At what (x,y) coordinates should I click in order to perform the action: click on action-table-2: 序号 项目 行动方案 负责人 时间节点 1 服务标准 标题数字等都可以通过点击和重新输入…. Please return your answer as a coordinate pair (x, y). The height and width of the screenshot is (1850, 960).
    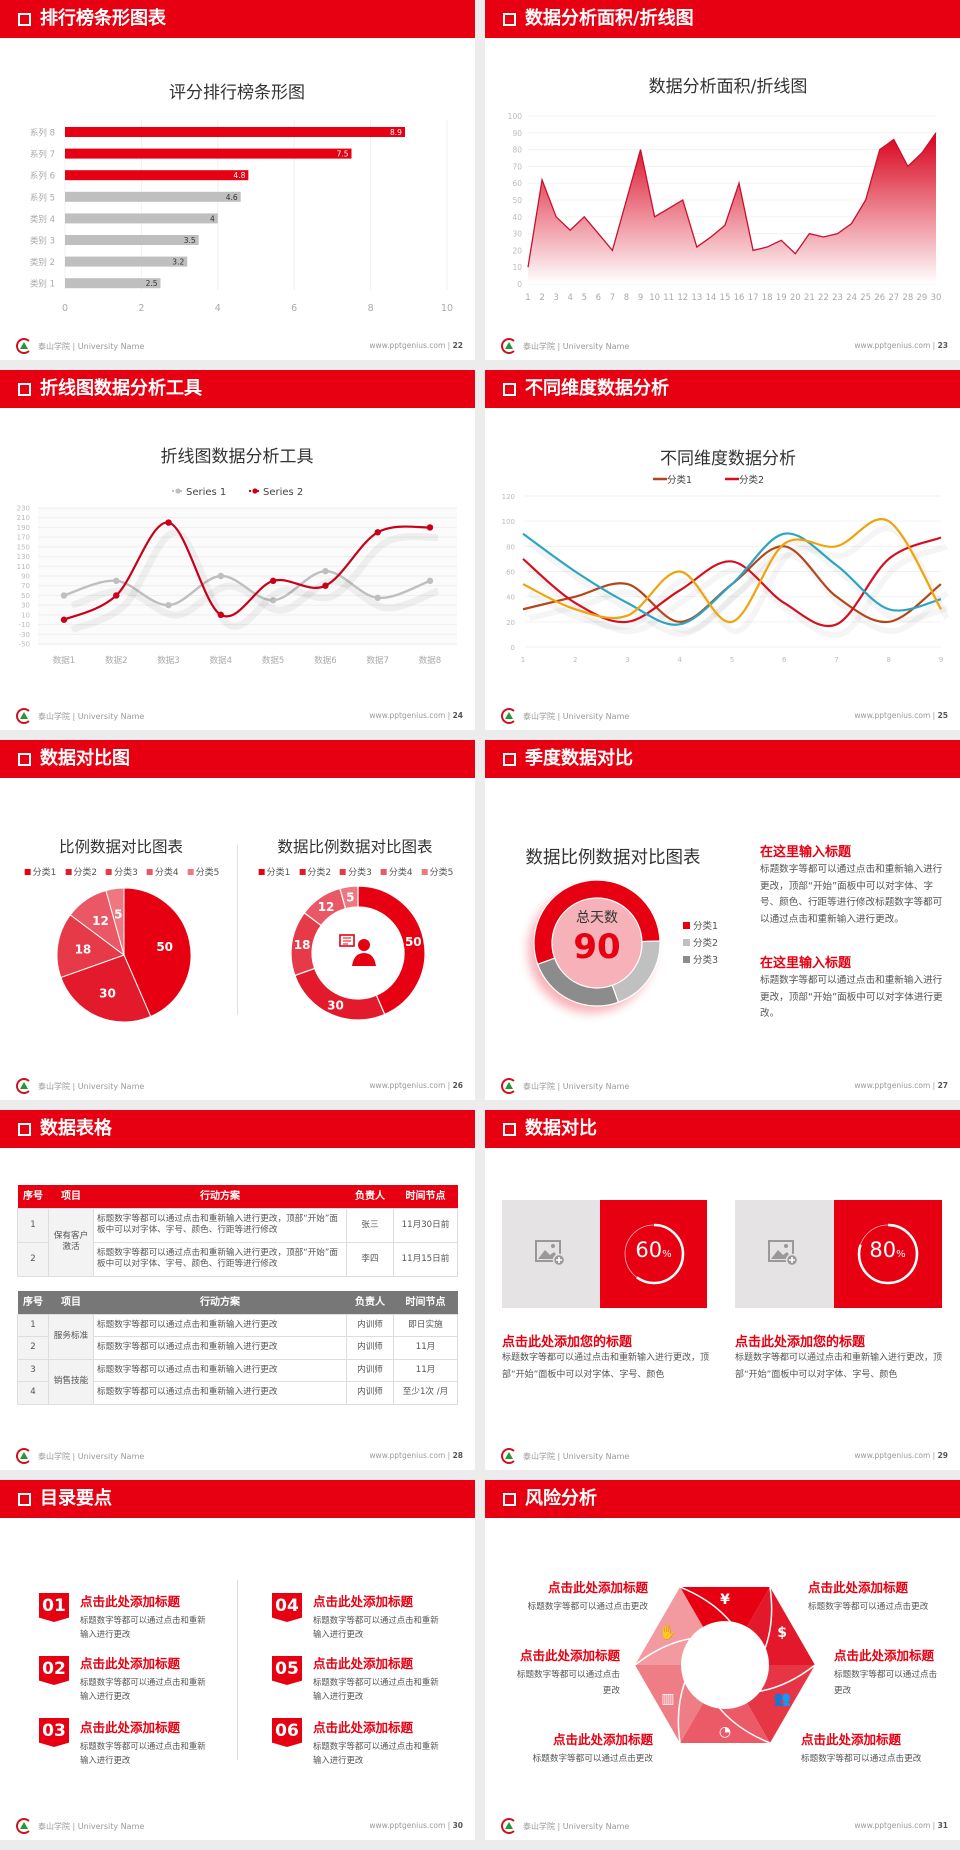
    Looking at the image, I should click on (237, 1348).